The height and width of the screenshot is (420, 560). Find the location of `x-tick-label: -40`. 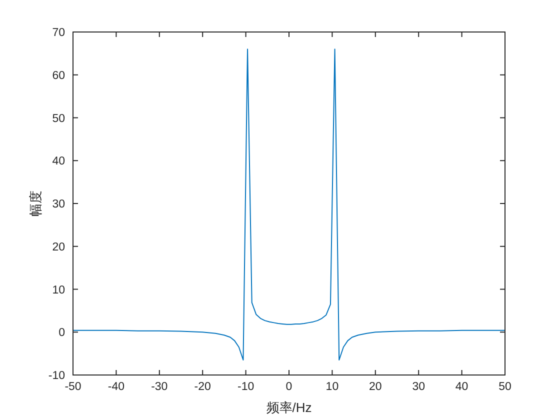

x-tick-label: -40 is located at coordinates (116, 387).